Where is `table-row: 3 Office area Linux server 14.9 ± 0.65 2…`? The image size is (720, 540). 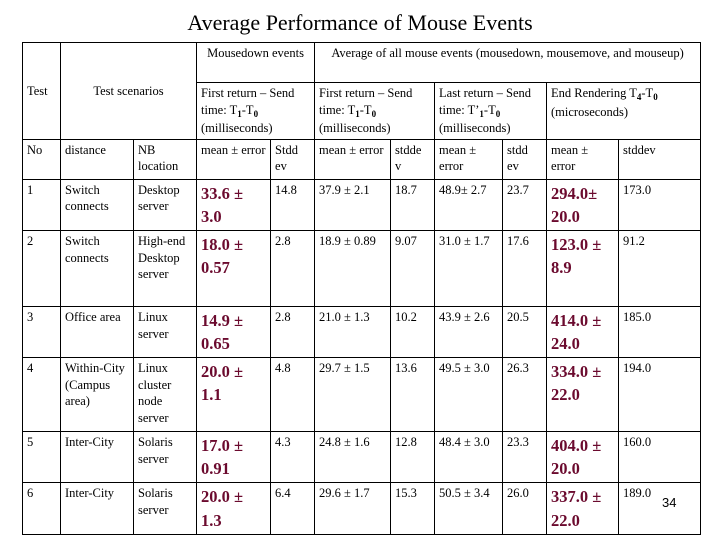 table-row: 3 Office area Linux server 14.9 ± 0.65 2… is located at coordinates (362, 332).